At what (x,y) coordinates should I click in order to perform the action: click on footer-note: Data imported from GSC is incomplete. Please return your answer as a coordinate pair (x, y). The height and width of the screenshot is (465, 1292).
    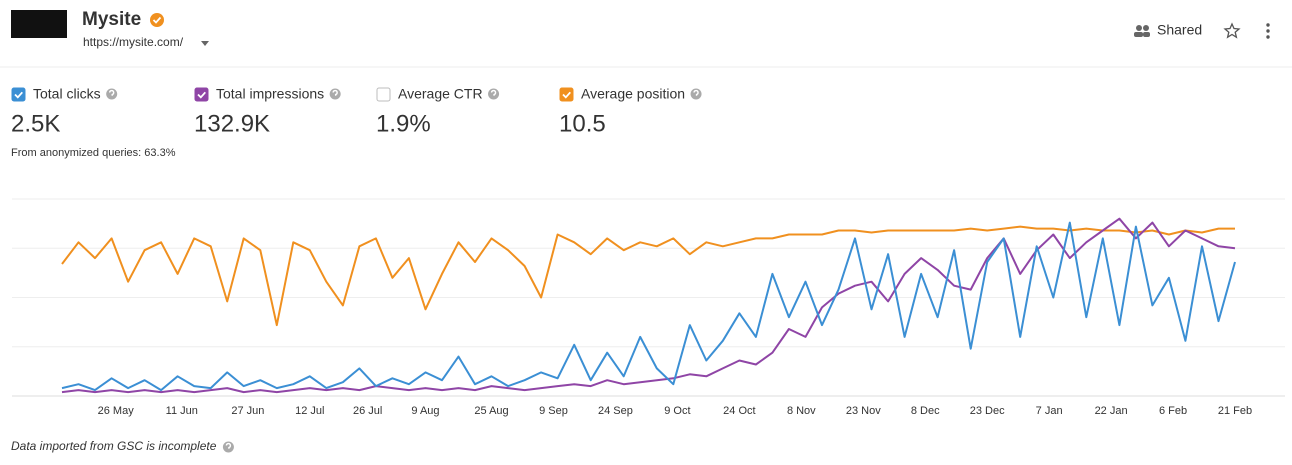
    Looking at the image, I should click on (114, 446).